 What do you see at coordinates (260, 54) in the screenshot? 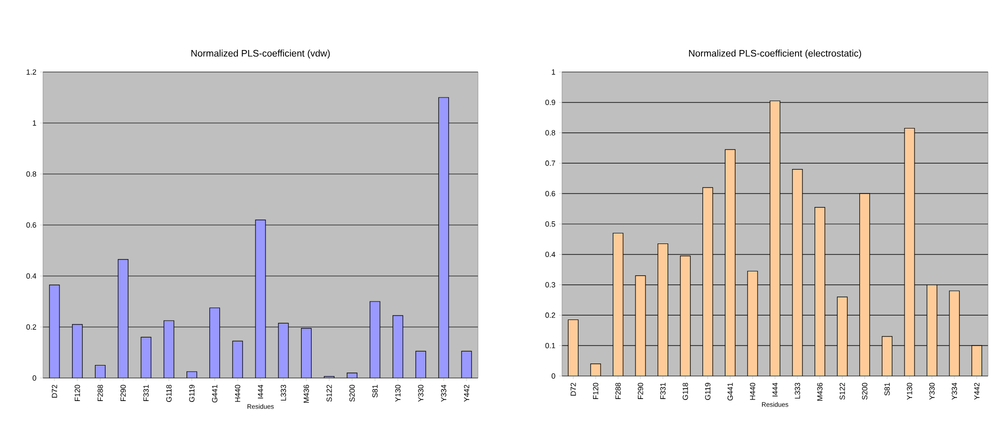
I see `chart-title: Normalized PLS-coefficient (vdw)` at bounding box center [260, 54].